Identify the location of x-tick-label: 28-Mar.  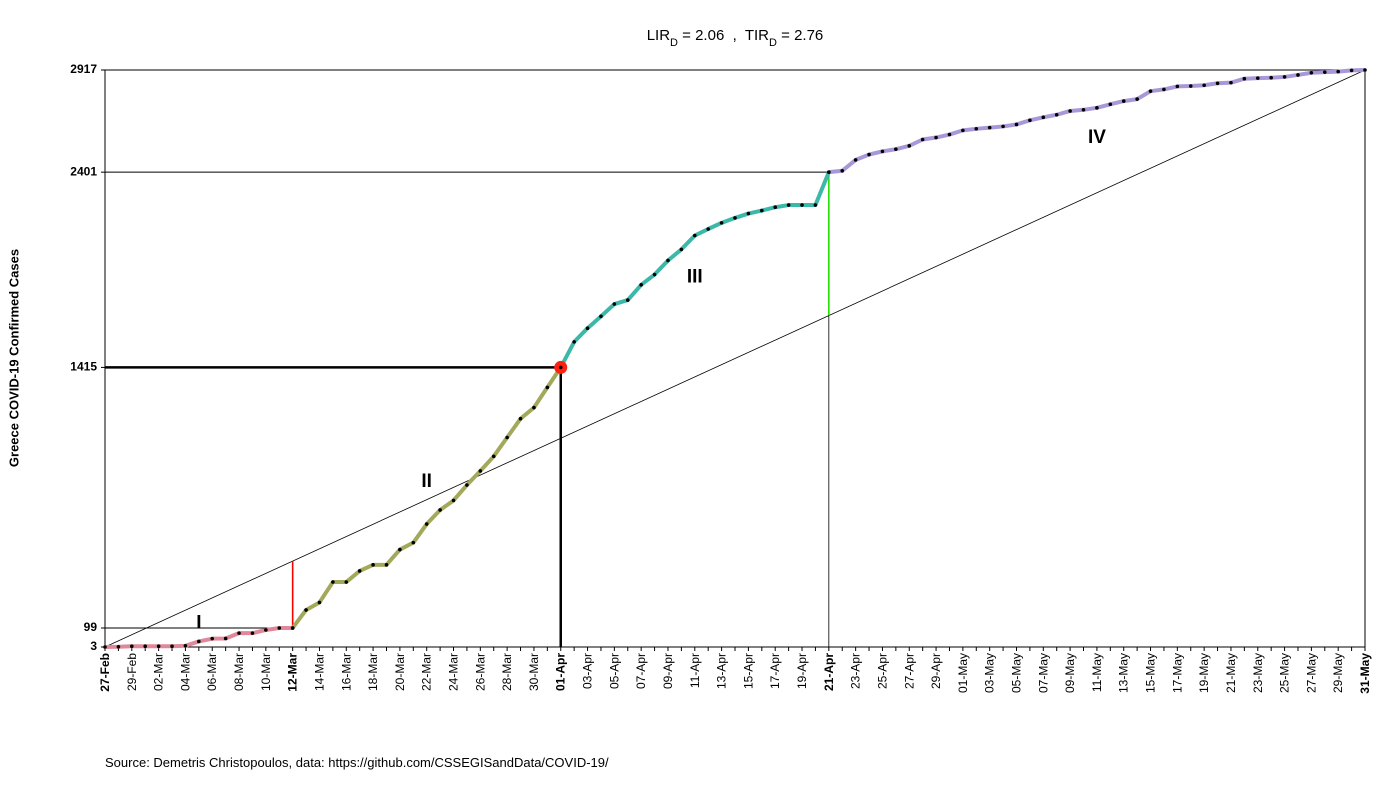
(507, 672).